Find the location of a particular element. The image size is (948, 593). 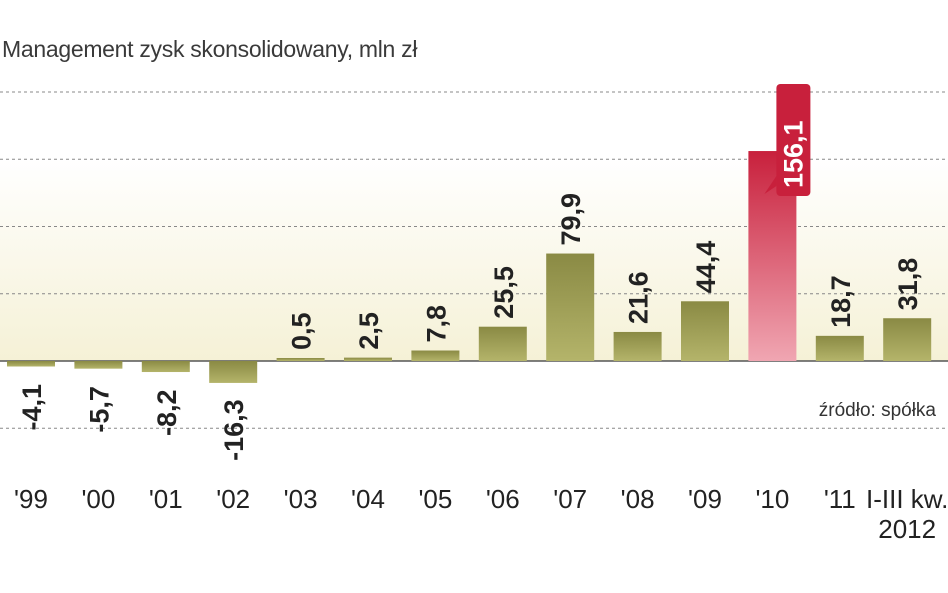

x-tick-label: '08 is located at coordinates (638, 499).